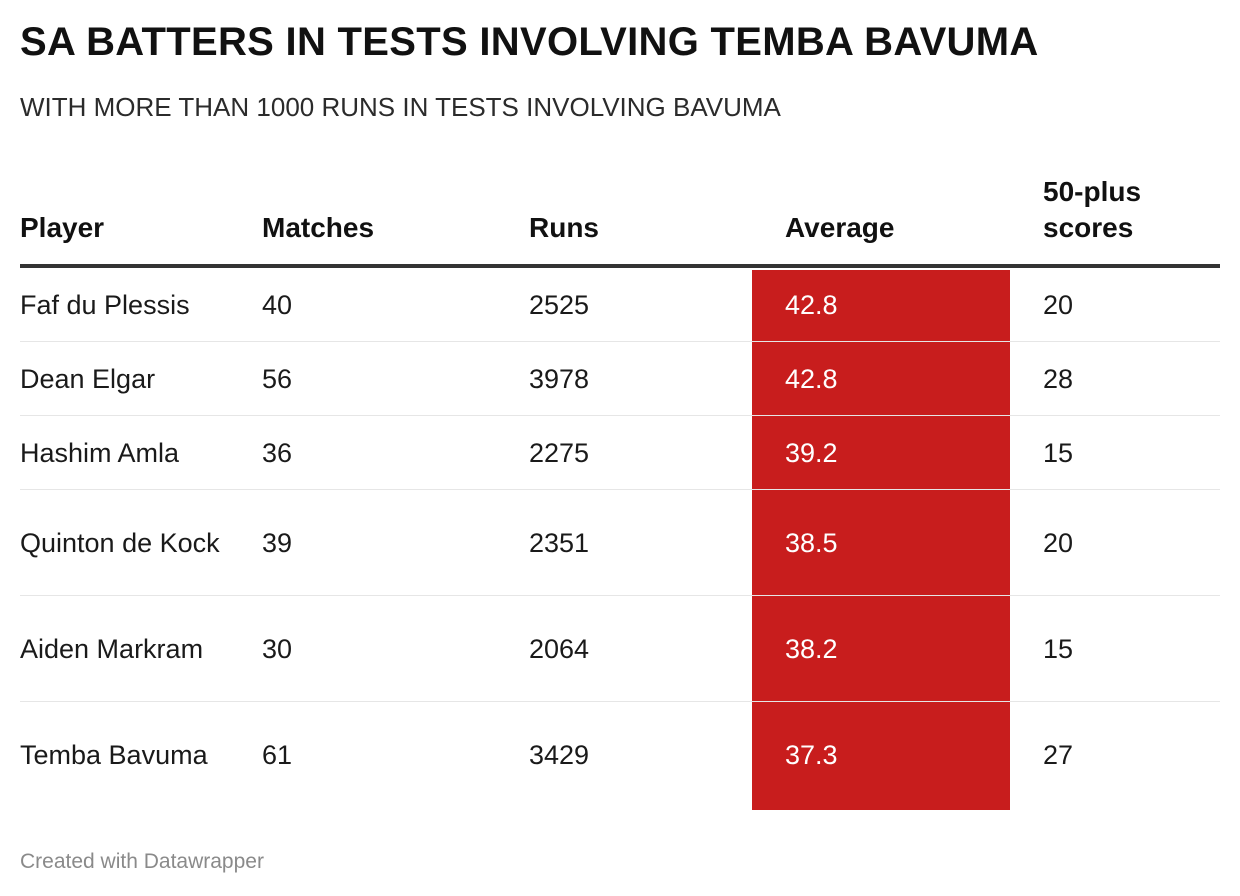  What do you see at coordinates (840, 227) in the screenshot?
I see `header-average: Average` at bounding box center [840, 227].